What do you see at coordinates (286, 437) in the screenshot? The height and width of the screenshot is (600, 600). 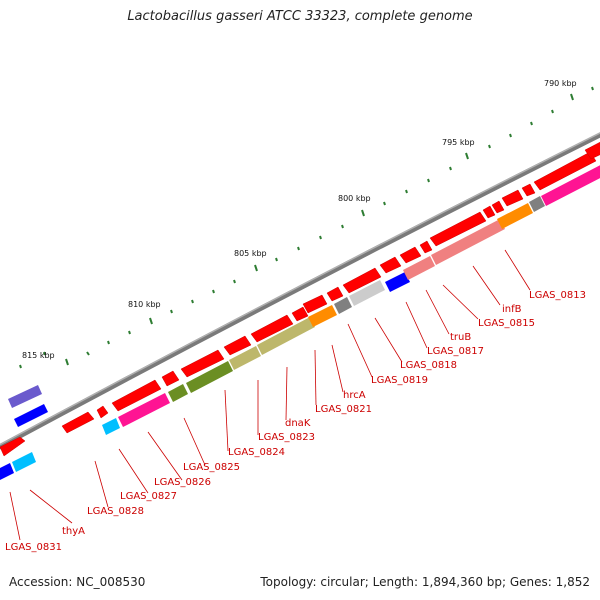 I see `gene-label: LGAS_0823` at bounding box center [286, 437].